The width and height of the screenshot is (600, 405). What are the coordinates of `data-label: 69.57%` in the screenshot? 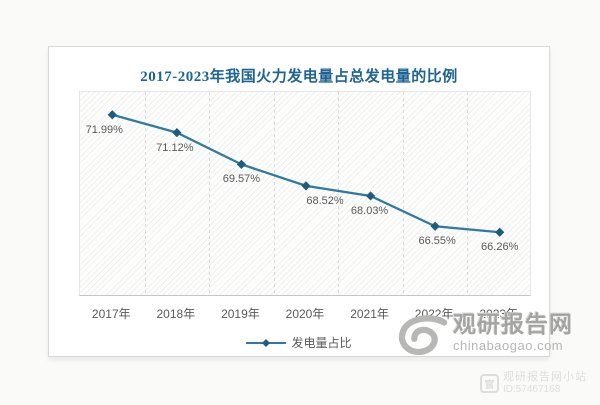 It's located at (241, 179).